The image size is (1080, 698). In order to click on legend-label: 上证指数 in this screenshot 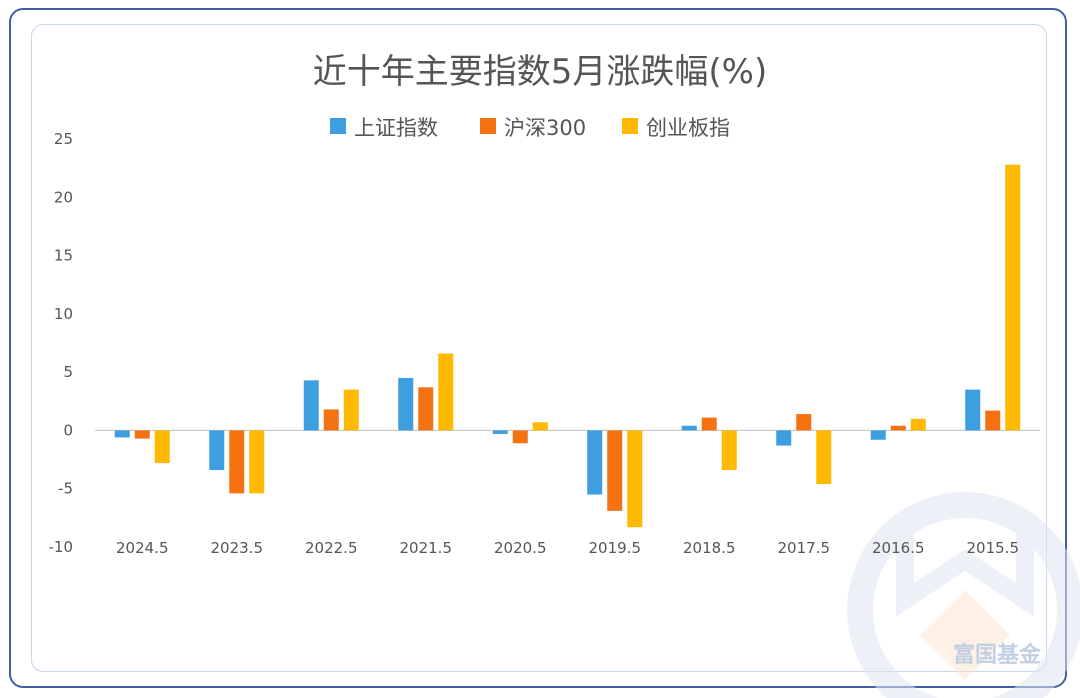, I will do `click(396, 128)`.